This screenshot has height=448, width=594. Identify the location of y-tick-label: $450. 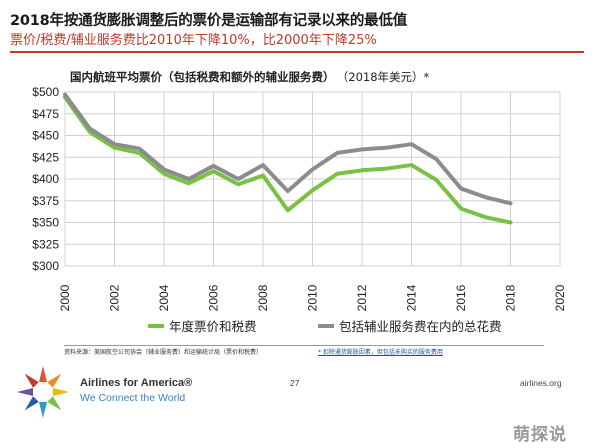
(45, 136).